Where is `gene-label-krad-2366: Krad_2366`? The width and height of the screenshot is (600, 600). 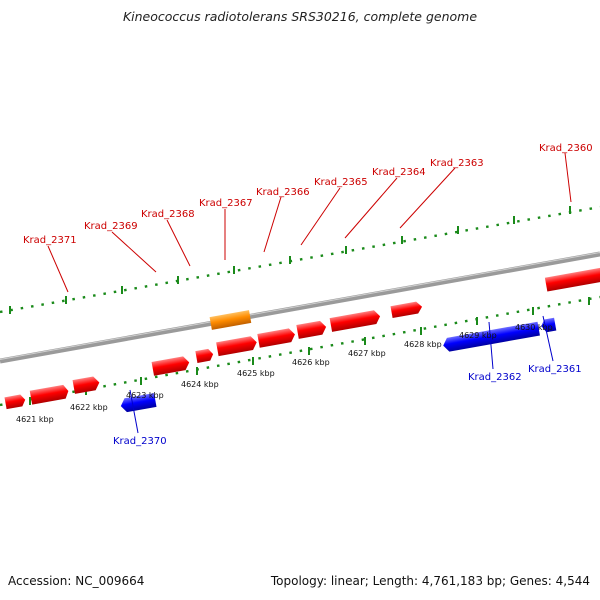
gene-label-krad-2366: Krad_2366 is located at coordinates (283, 192).